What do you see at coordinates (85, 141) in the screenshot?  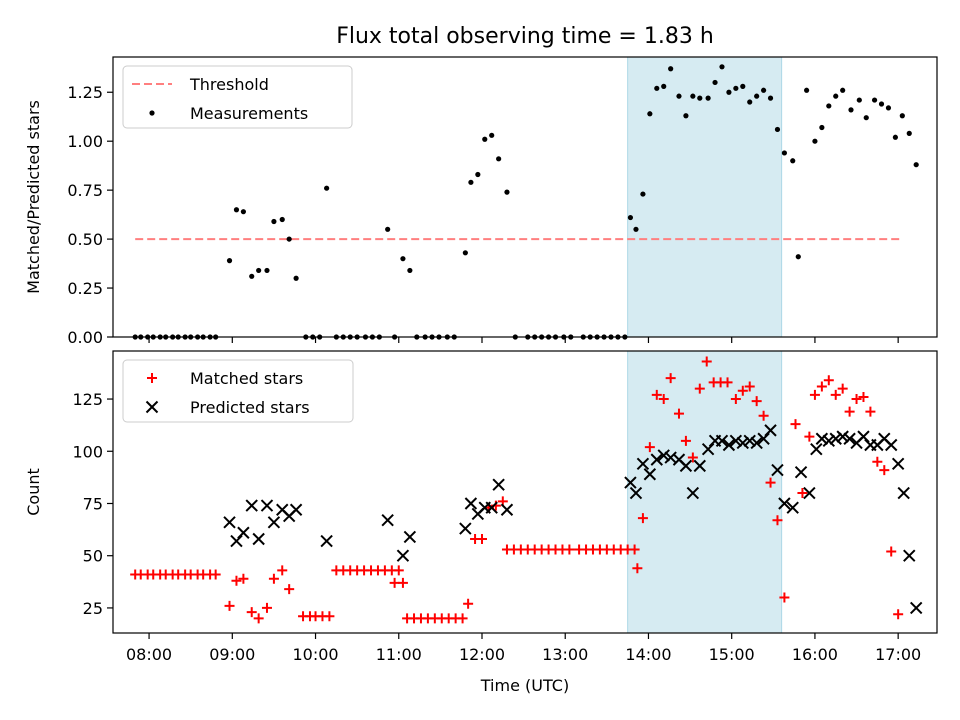 I see `y-tick-label: 1.00` at bounding box center [85, 141].